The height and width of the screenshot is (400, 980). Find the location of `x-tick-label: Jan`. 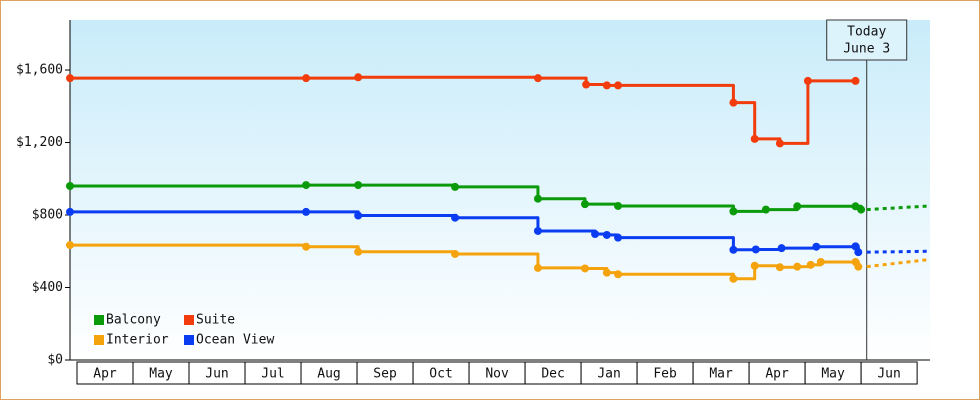

x-tick-label: Jan is located at coordinates (608, 374).